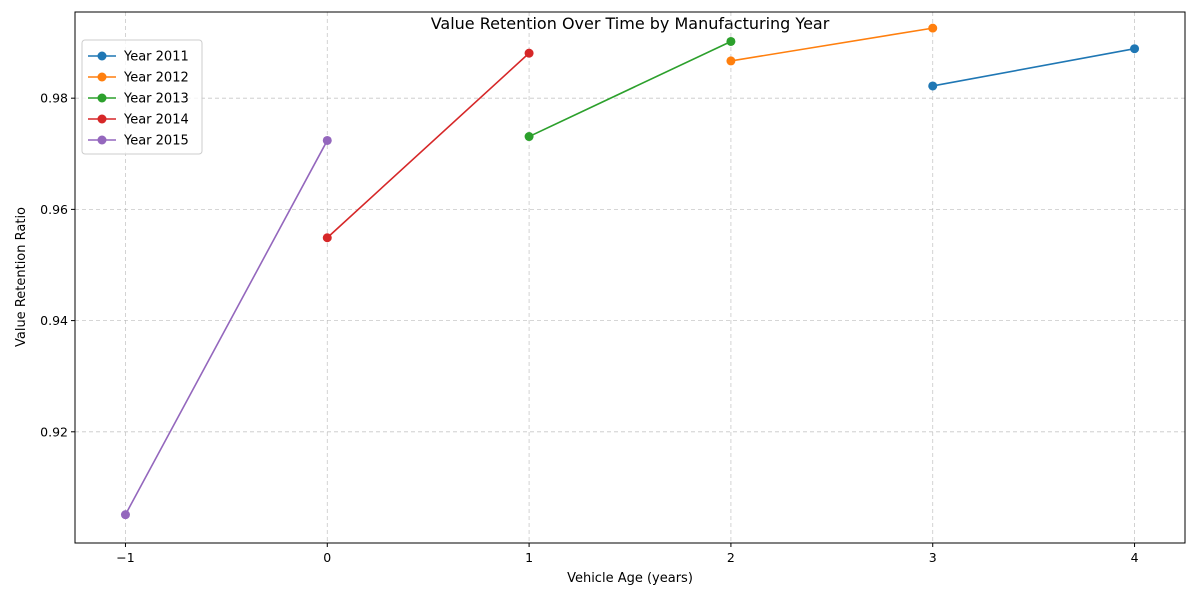 Image resolution: width=1200 pixels, height=600 pixels. I want to click on legend-label: Year 2011, so click(156, 57).